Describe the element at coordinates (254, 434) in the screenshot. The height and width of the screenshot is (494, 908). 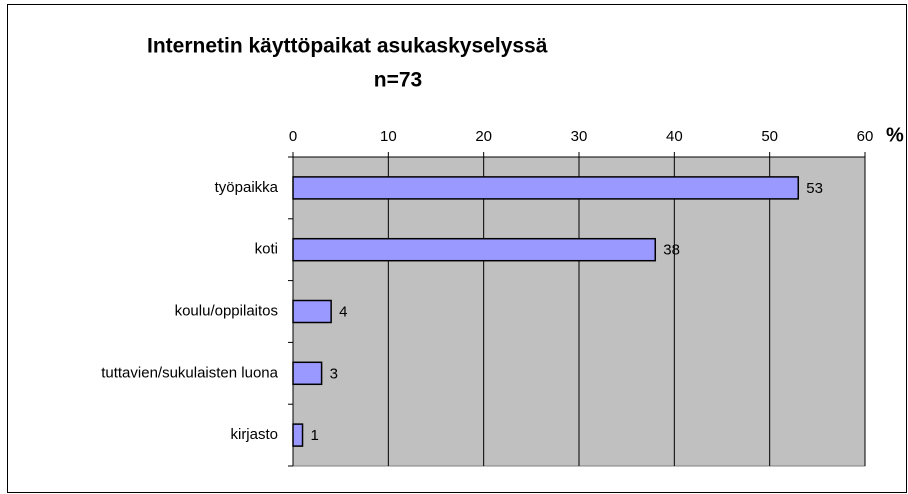
I see `y-tick-label: kirjasto` at that location.